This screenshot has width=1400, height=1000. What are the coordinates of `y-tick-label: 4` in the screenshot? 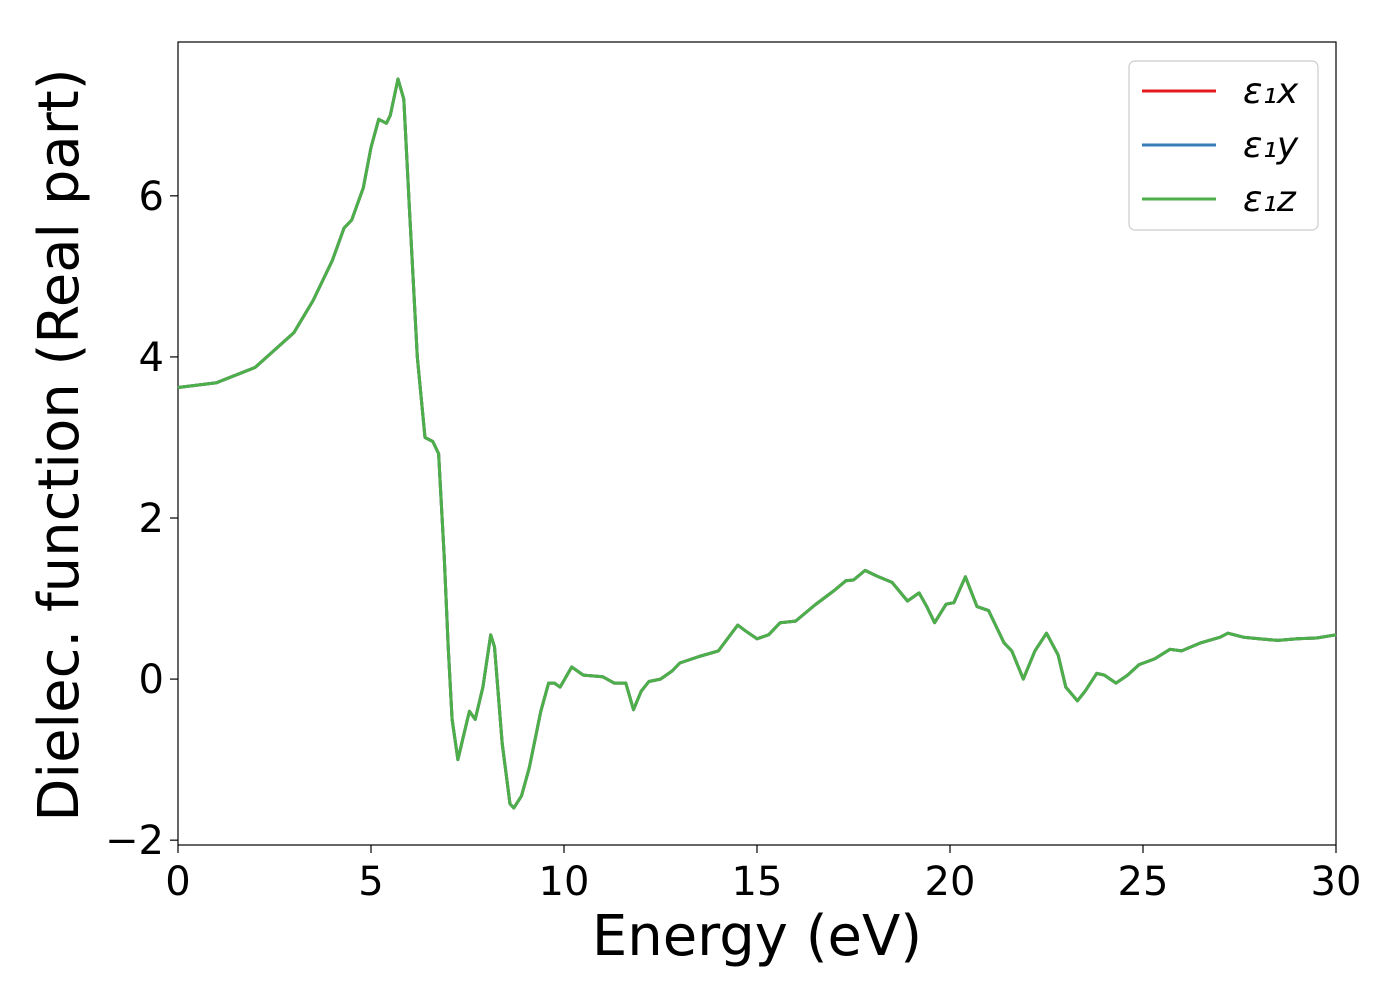 It's located at (151, 358).